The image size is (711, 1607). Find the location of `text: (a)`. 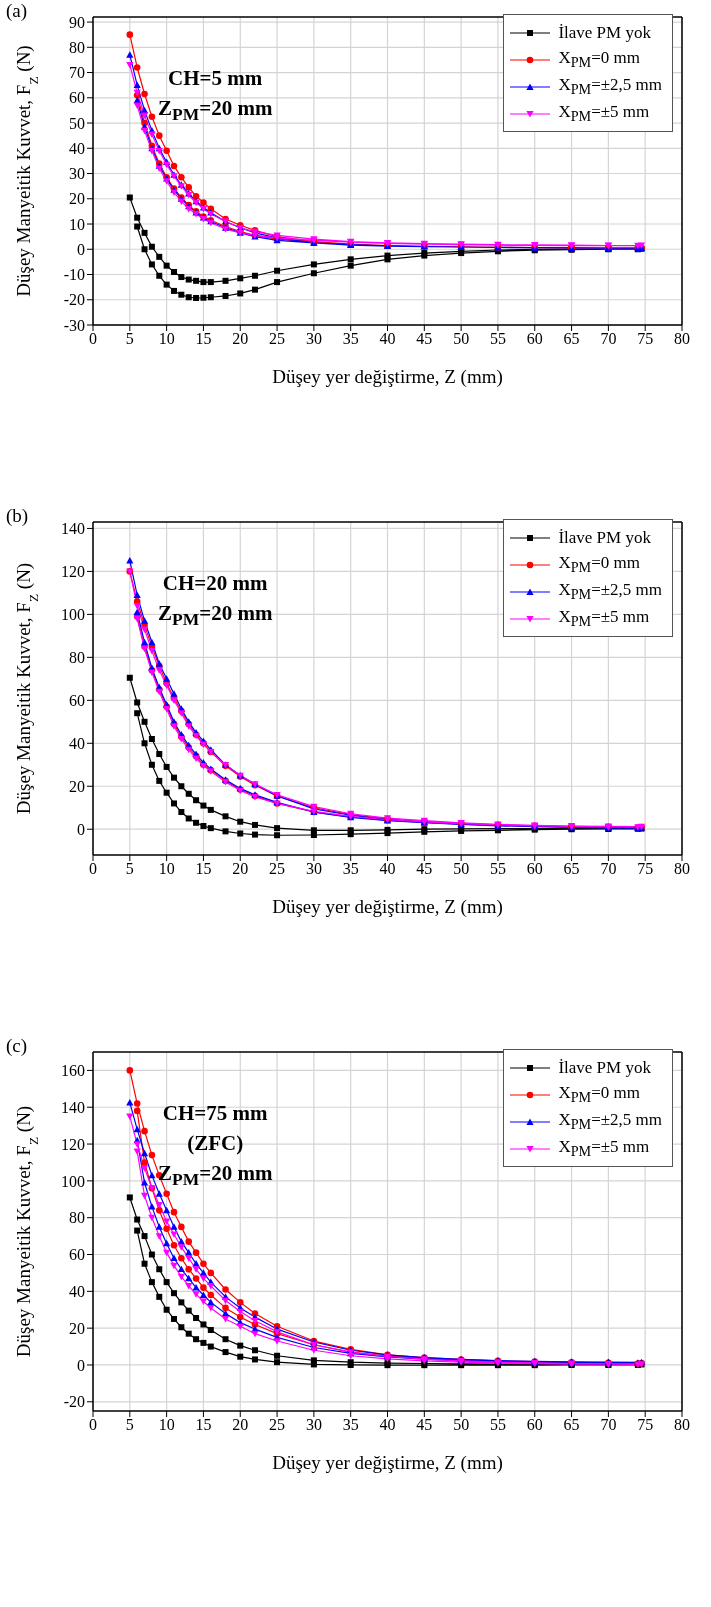

text: (a) is located at coordinates (17, 11).